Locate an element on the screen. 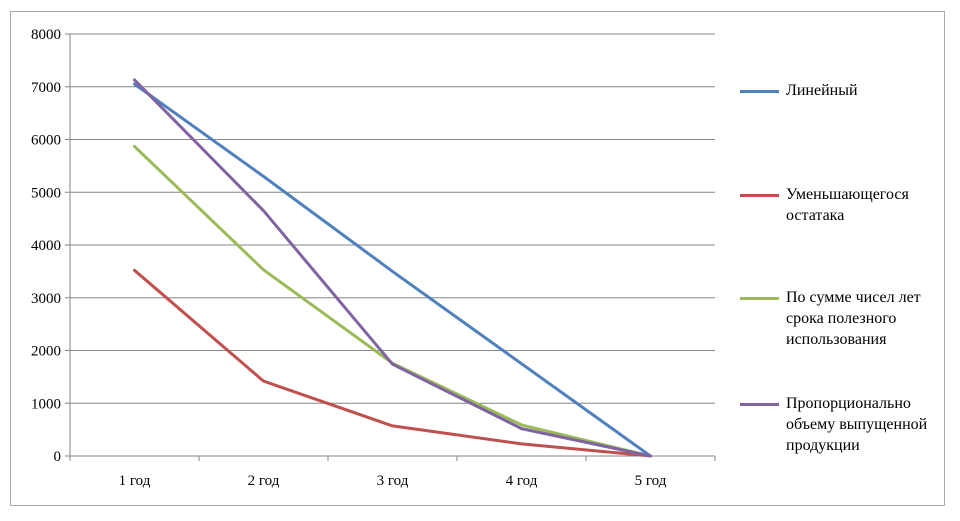 This screenshot has width=960, height=521. y-tick-label: 3000 is located at coordinates (46, 299).